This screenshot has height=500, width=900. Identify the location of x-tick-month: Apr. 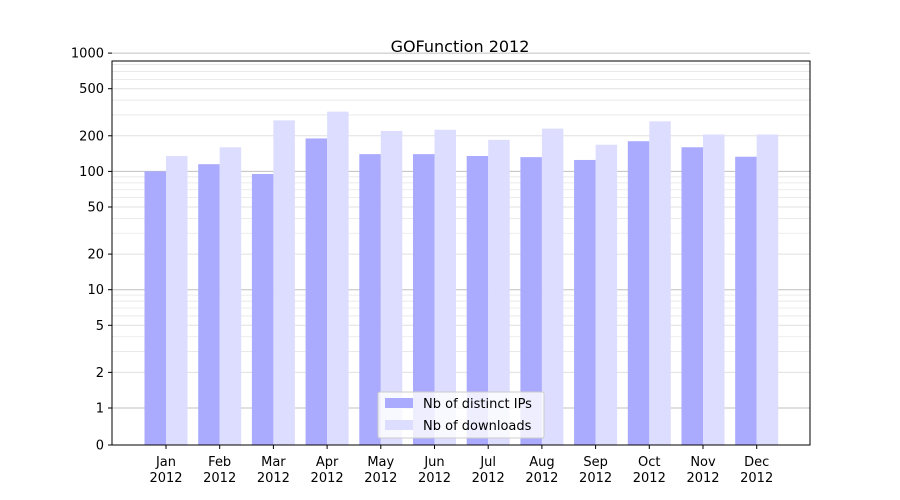
(327, 462).